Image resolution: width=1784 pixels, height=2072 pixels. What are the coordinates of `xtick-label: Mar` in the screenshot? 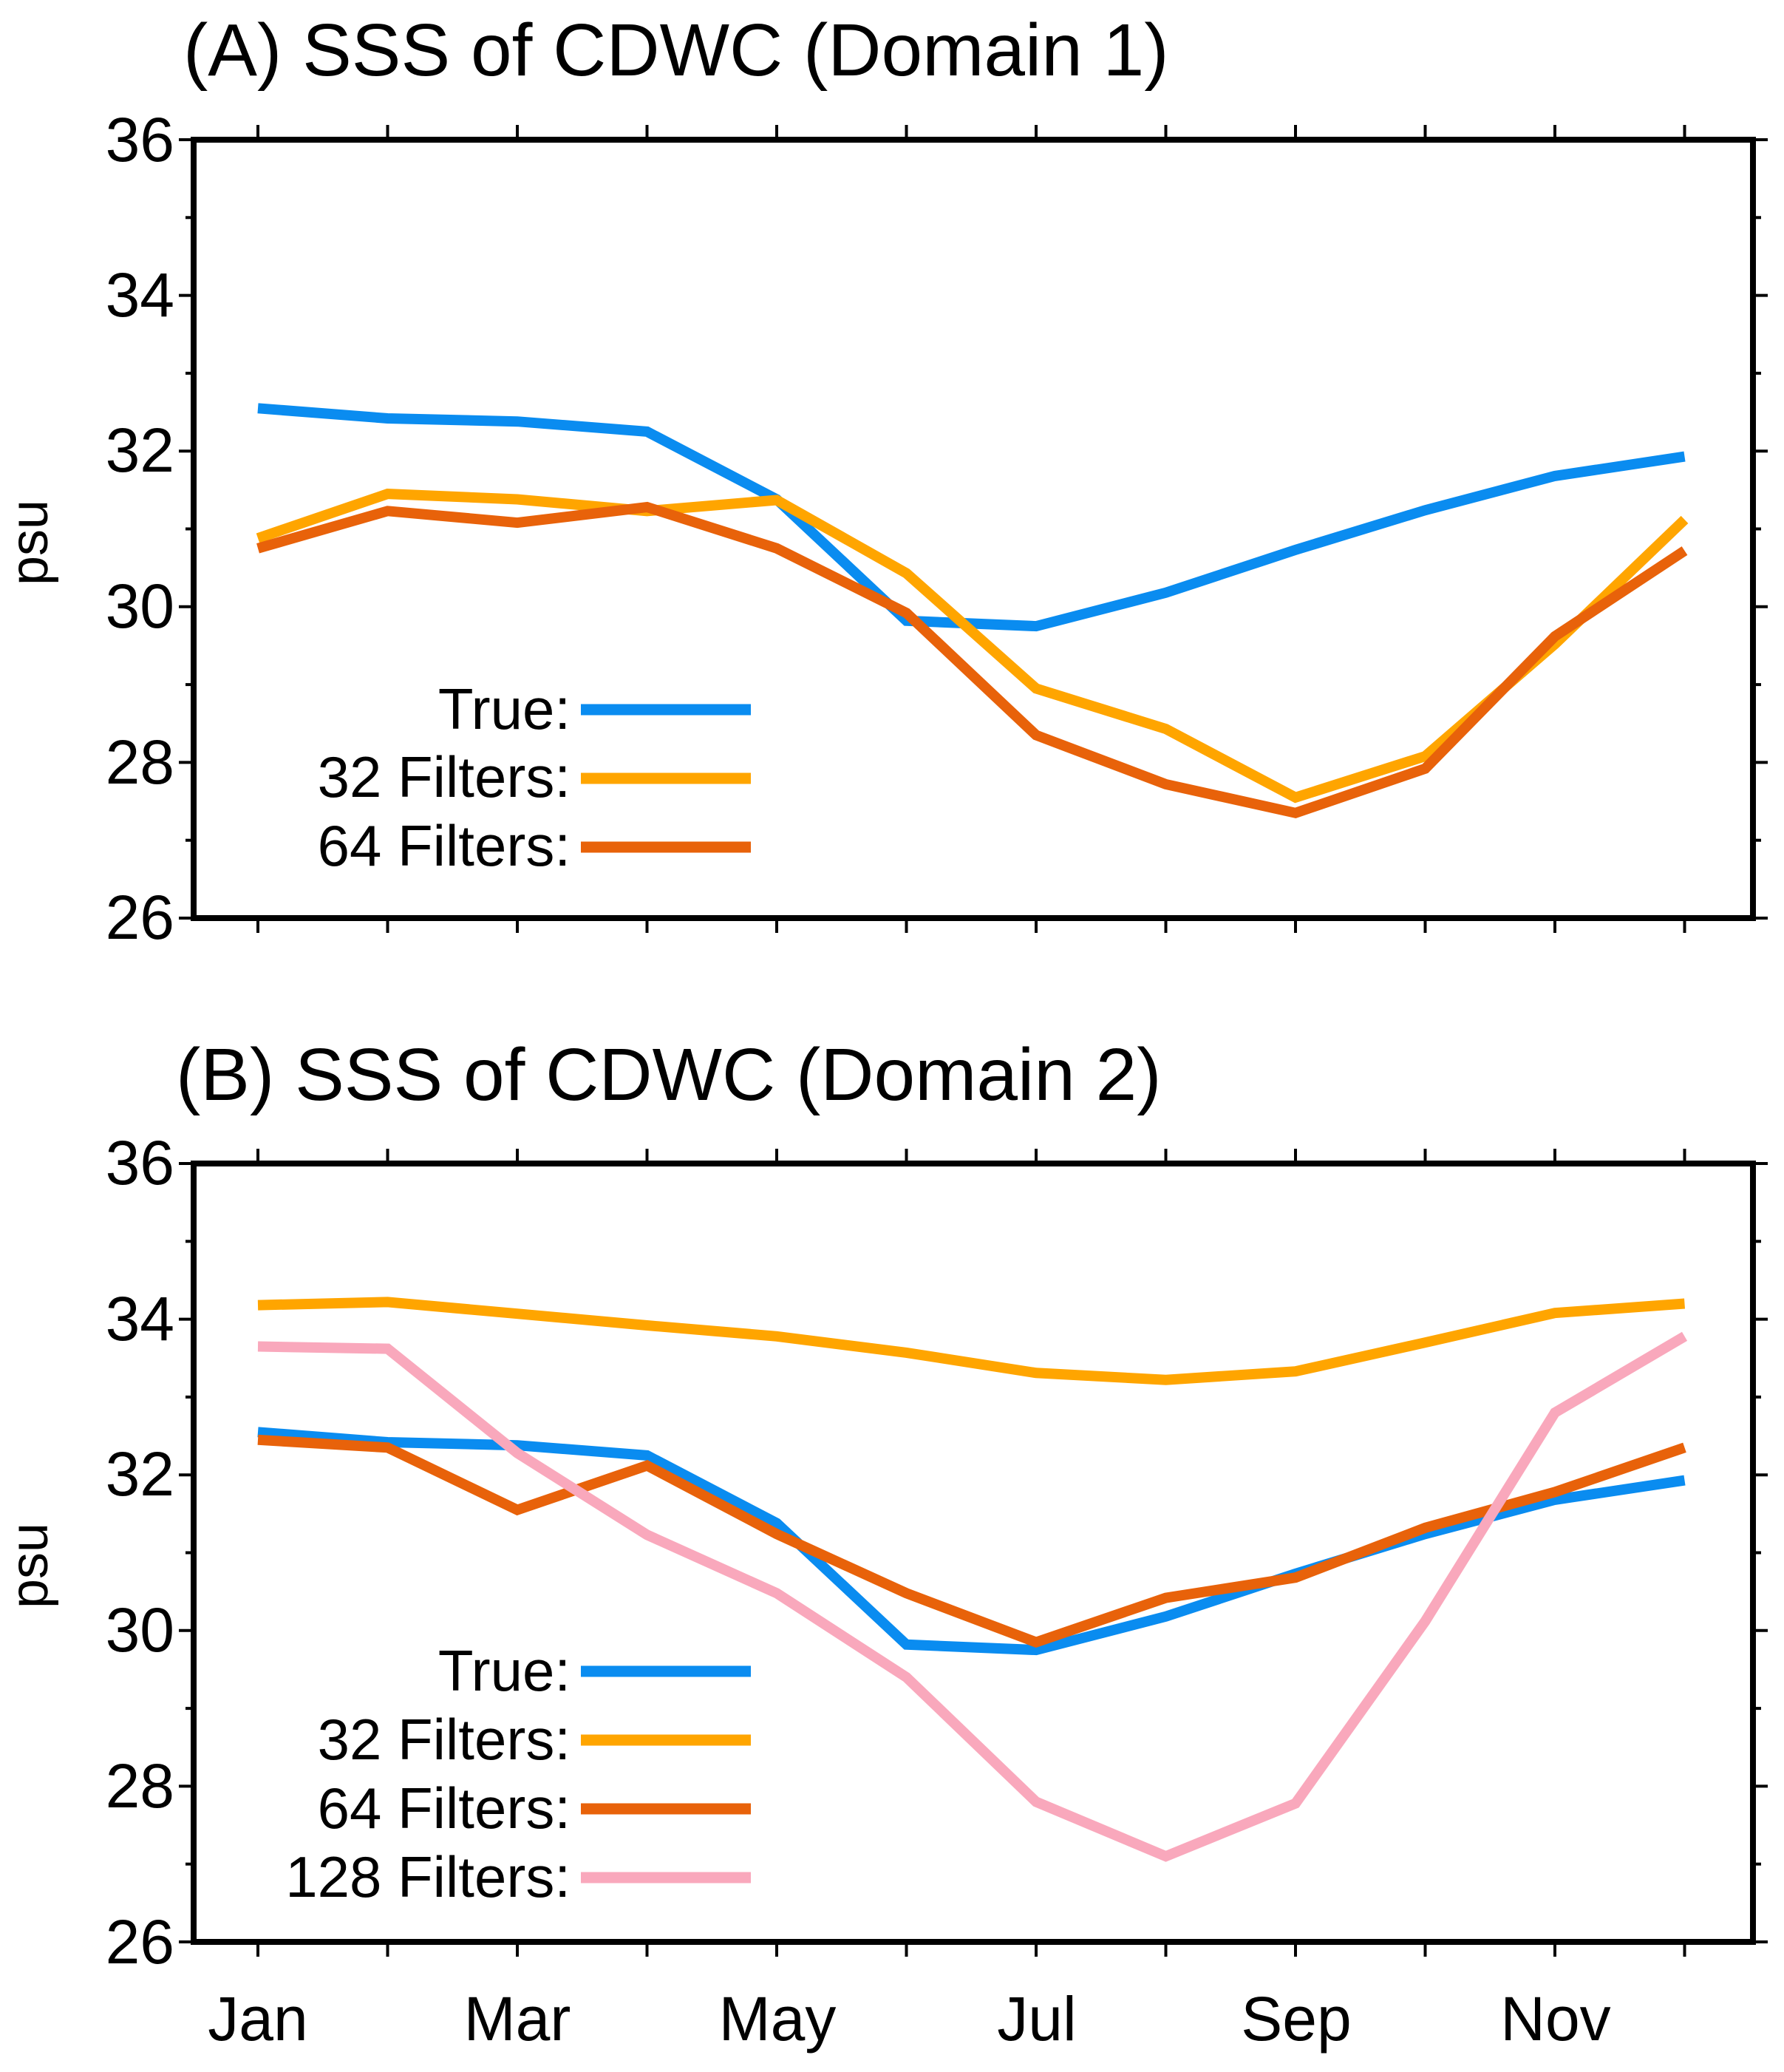 It's located at (517, 2019).